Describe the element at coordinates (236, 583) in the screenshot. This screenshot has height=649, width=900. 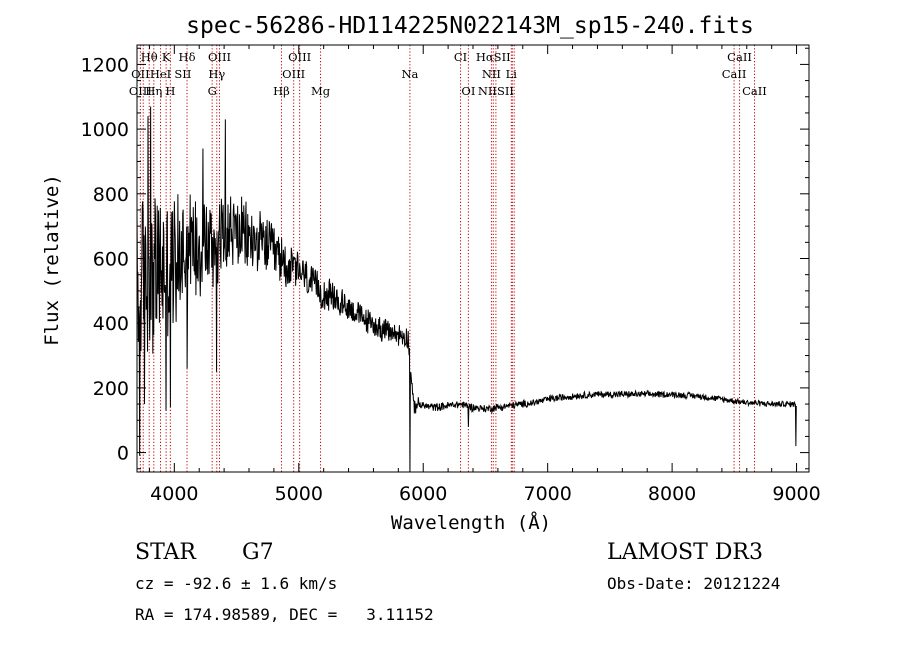
I see `redshift-info: cz = -92.6 ± 1.6 km/s` at that location.